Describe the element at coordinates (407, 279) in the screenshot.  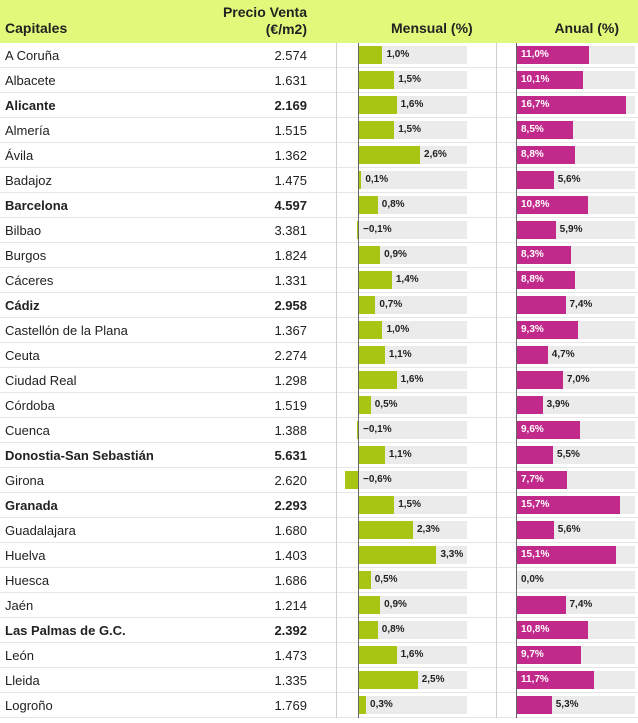
I see `mensual-label: 1,4%` at that location.